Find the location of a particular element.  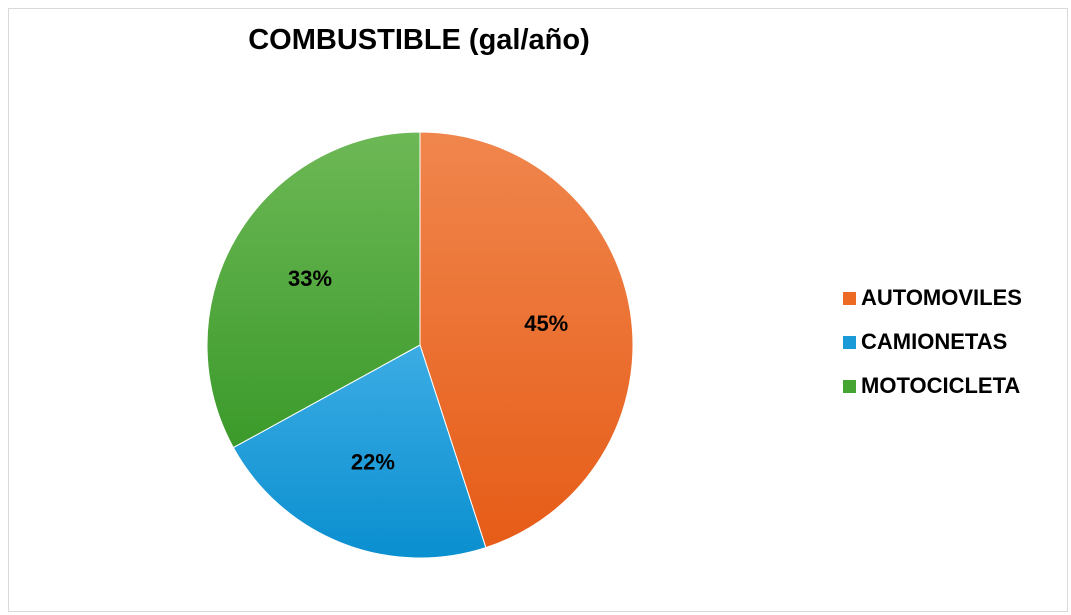

legend-swatch-camionetas is located at coordinates (849, 342).